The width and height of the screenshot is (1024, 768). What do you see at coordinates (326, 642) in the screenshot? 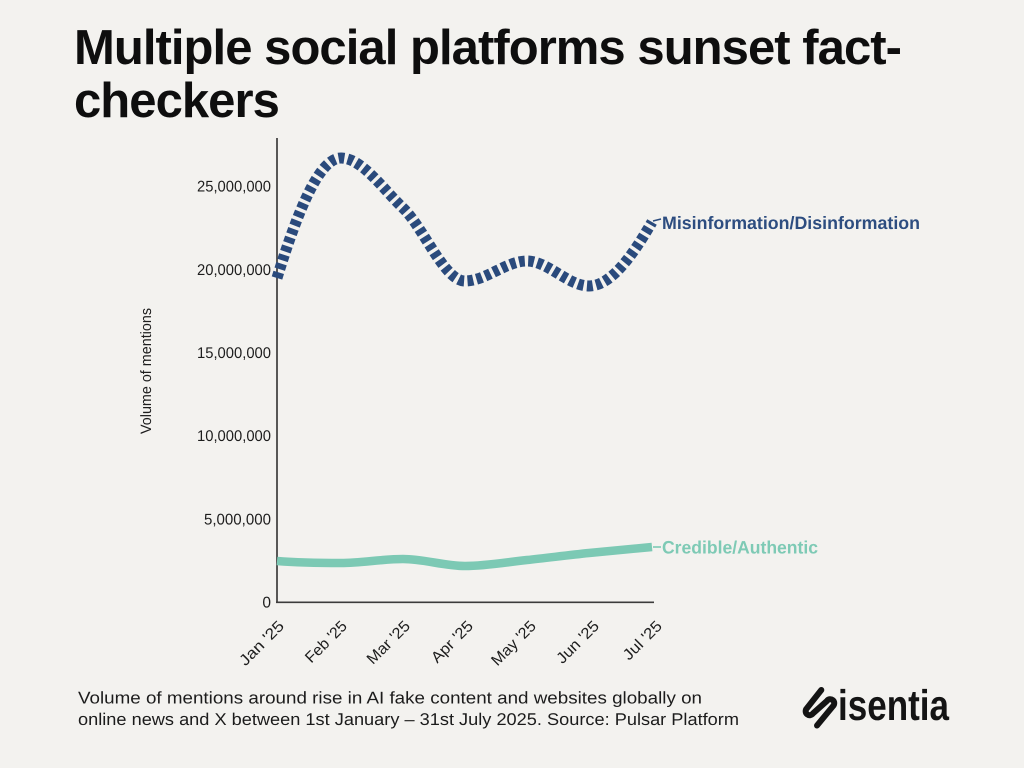
I see `svg-text: Feb '25` at bounding box center [326, 642].